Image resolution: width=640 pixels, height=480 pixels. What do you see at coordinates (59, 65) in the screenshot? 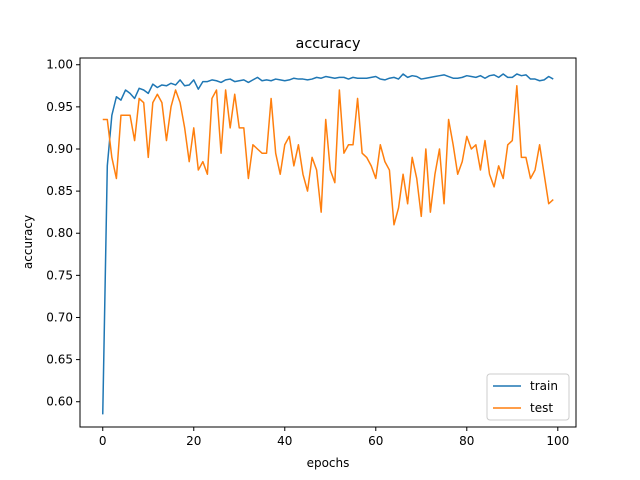
I see `y-tick-label: 1.00` at bounding box center [59, 65].